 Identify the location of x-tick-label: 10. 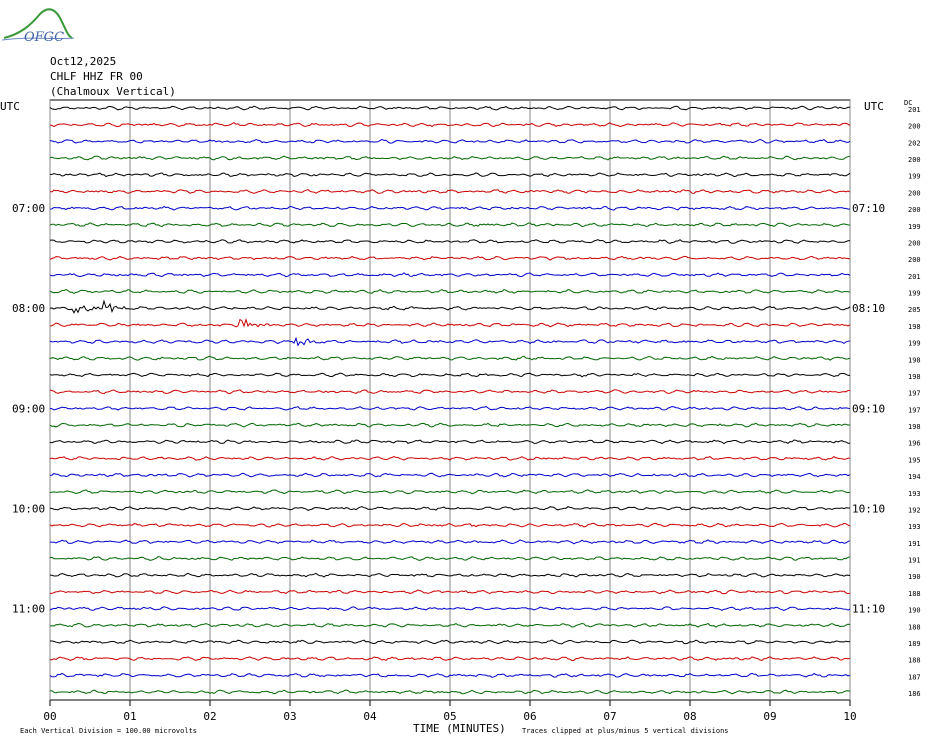
(849, 716).